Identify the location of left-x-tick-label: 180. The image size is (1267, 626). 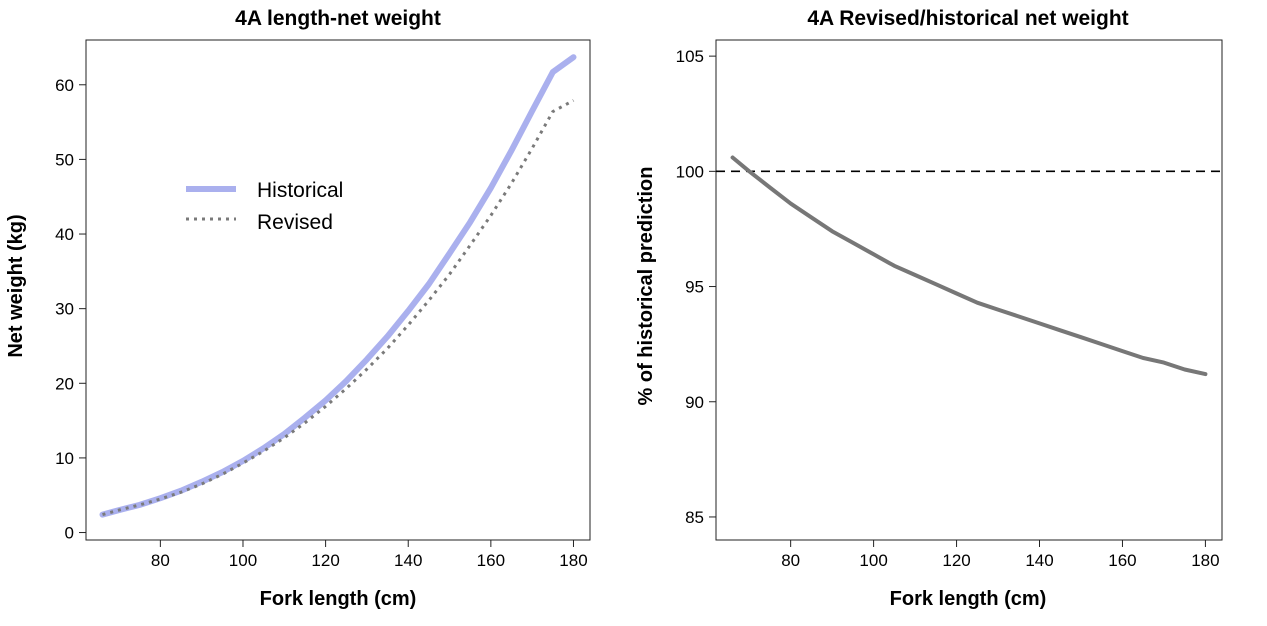
(573, 560).